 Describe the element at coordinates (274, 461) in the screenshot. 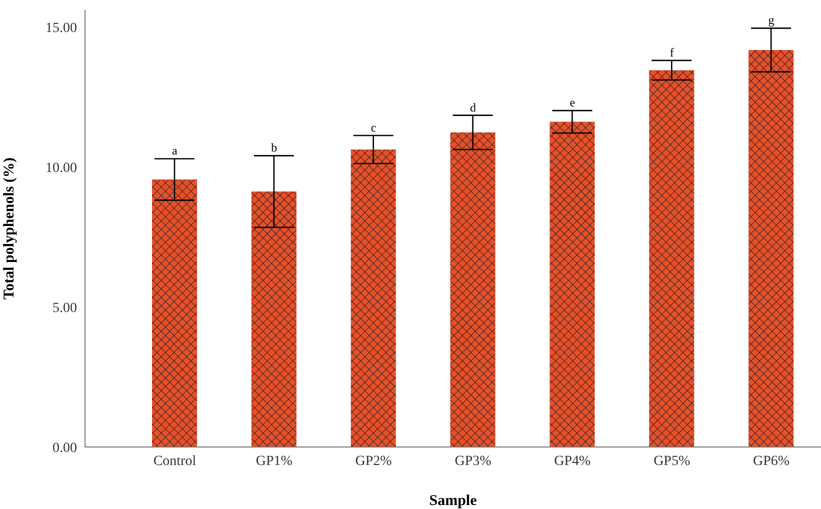

I see `x-tick-label: GP1%` at that location.